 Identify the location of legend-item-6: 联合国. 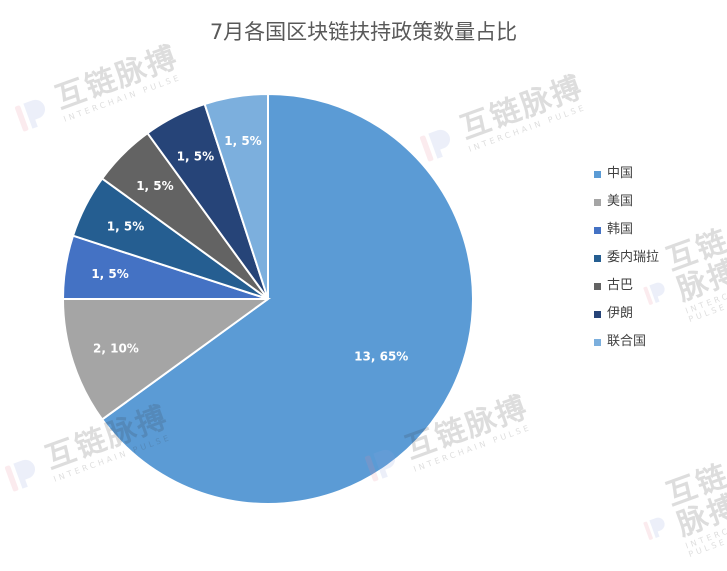
(626, 342).